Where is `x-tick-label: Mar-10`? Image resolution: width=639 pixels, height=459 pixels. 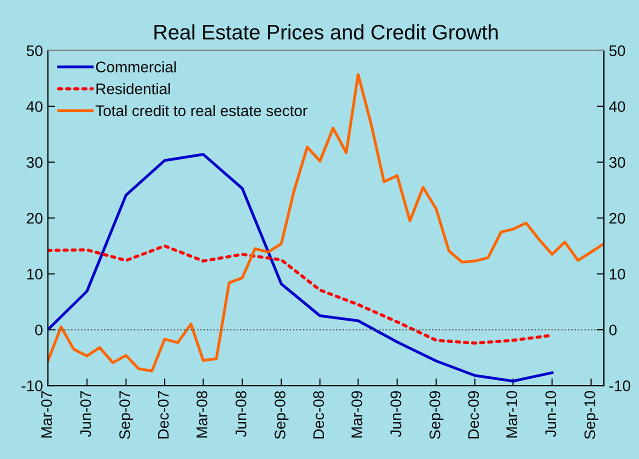 x-tick-label: Mar-10 is located at coordinates (512, 414).